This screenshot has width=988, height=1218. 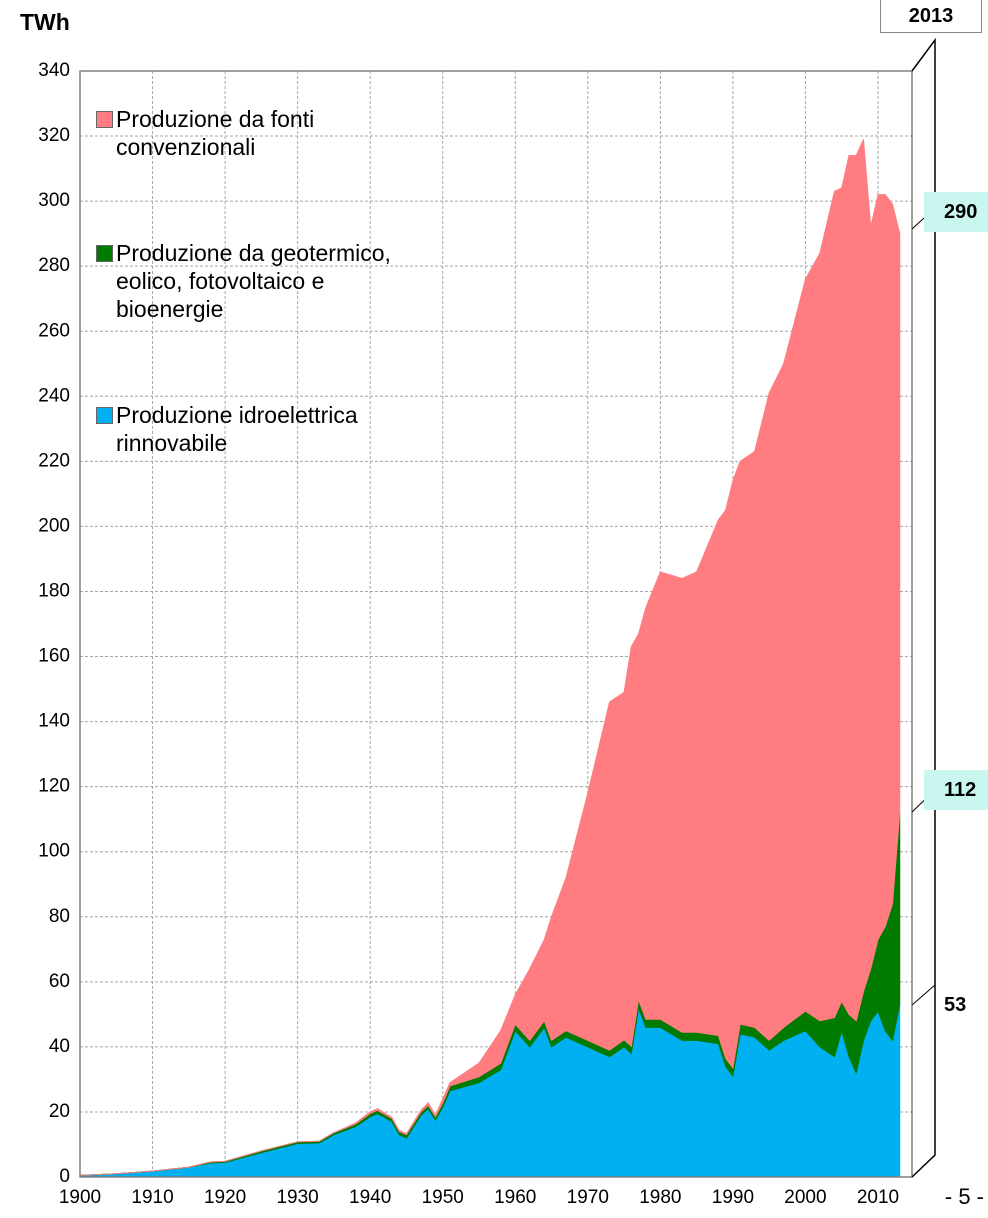 What do you see at coordinates (54, 135) in the screenshot?
I see `y-tick-label: 320` at bounding box center [54, 135].